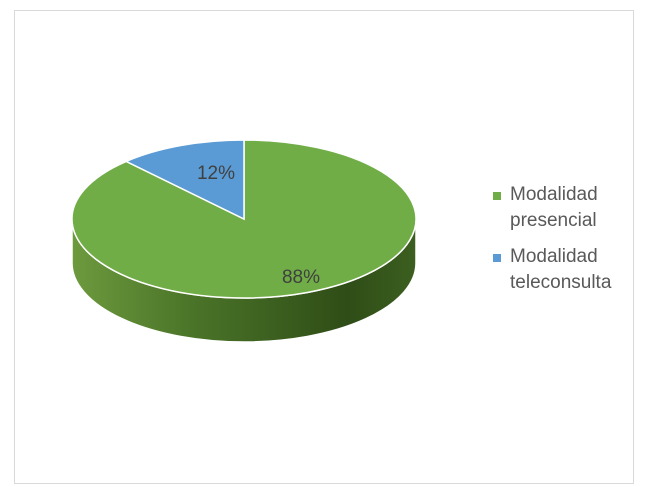 Image resolution: width=648 pixels, height=487 pixels. Describe the element at coordinates (184, 180) in the screenshot. I see `slice-teleconsulta` at that location.